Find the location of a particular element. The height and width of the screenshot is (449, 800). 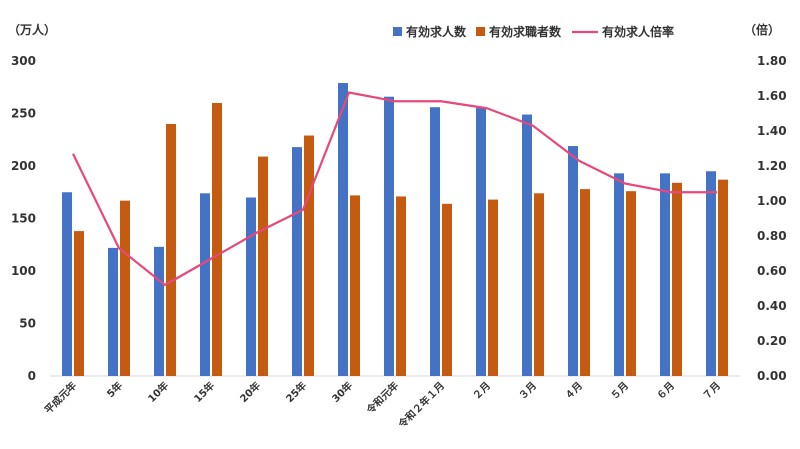

x-tick-label: 20年 is located at coordinates (250, 392).